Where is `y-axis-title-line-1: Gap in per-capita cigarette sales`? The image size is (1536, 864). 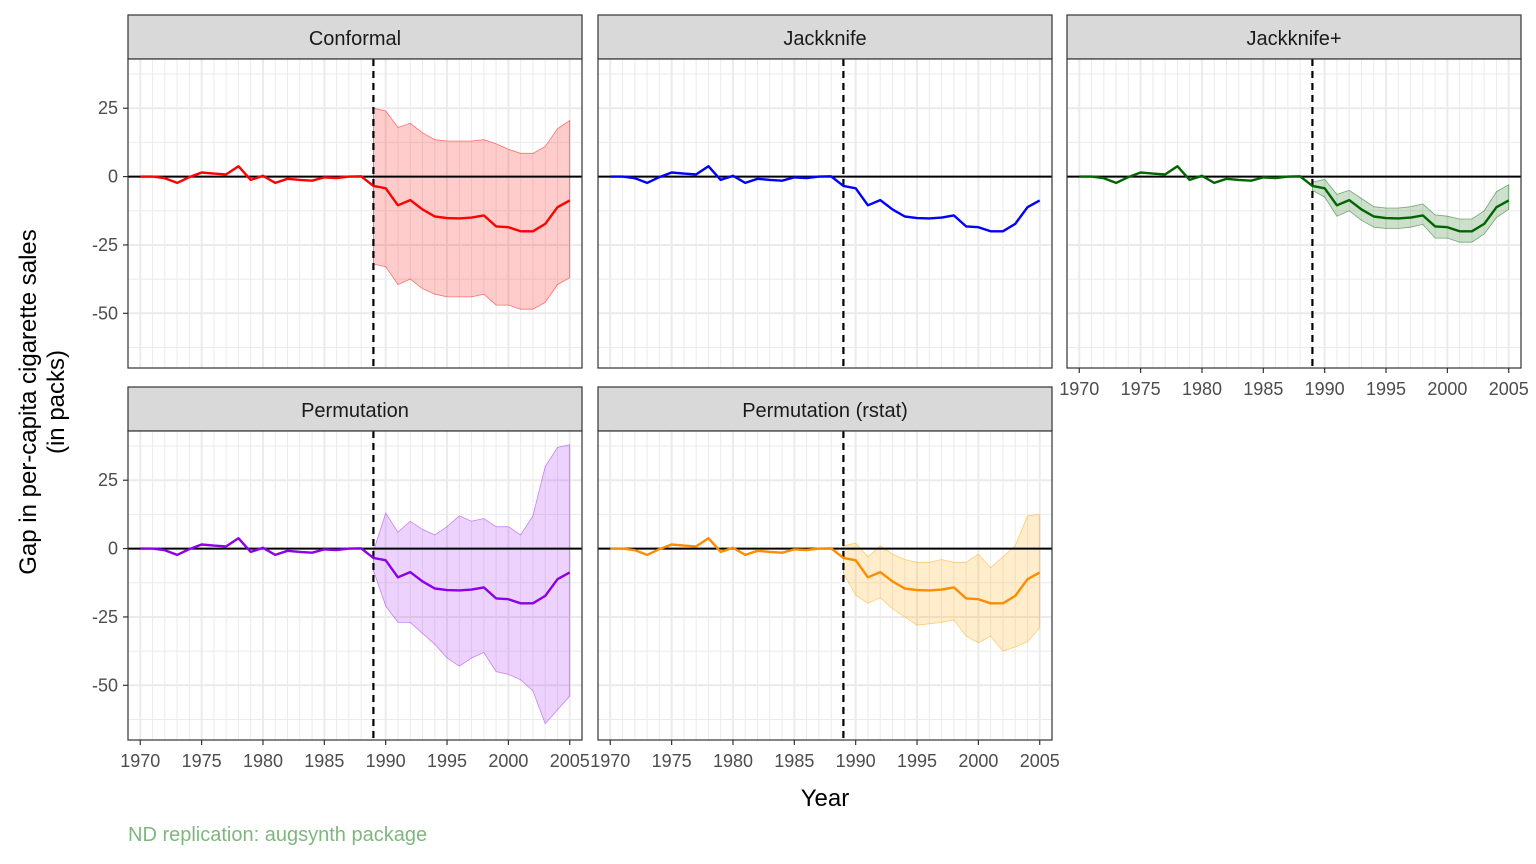
y-axis-title-line-1: Gap in per-capita cigarette sales is located at coordinates (28, 402).